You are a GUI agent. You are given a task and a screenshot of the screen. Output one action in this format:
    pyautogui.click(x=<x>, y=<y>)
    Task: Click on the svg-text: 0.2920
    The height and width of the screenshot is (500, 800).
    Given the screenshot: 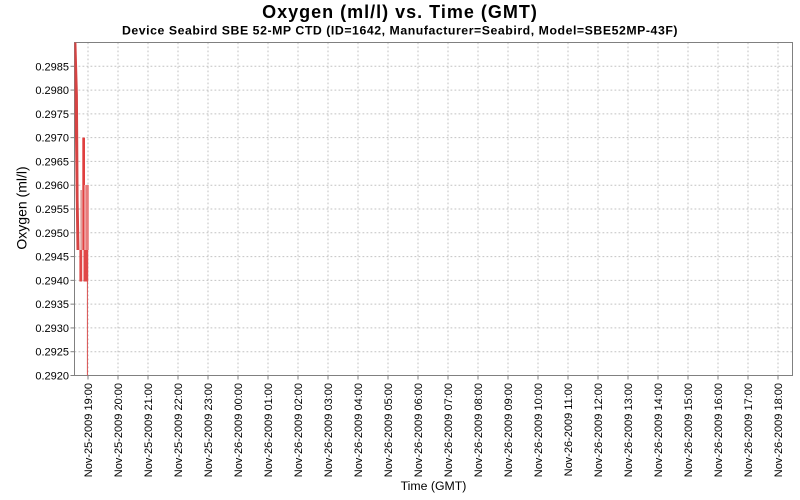 What is the action you would take?
    pyautogui.click(x=52, y=377)
    